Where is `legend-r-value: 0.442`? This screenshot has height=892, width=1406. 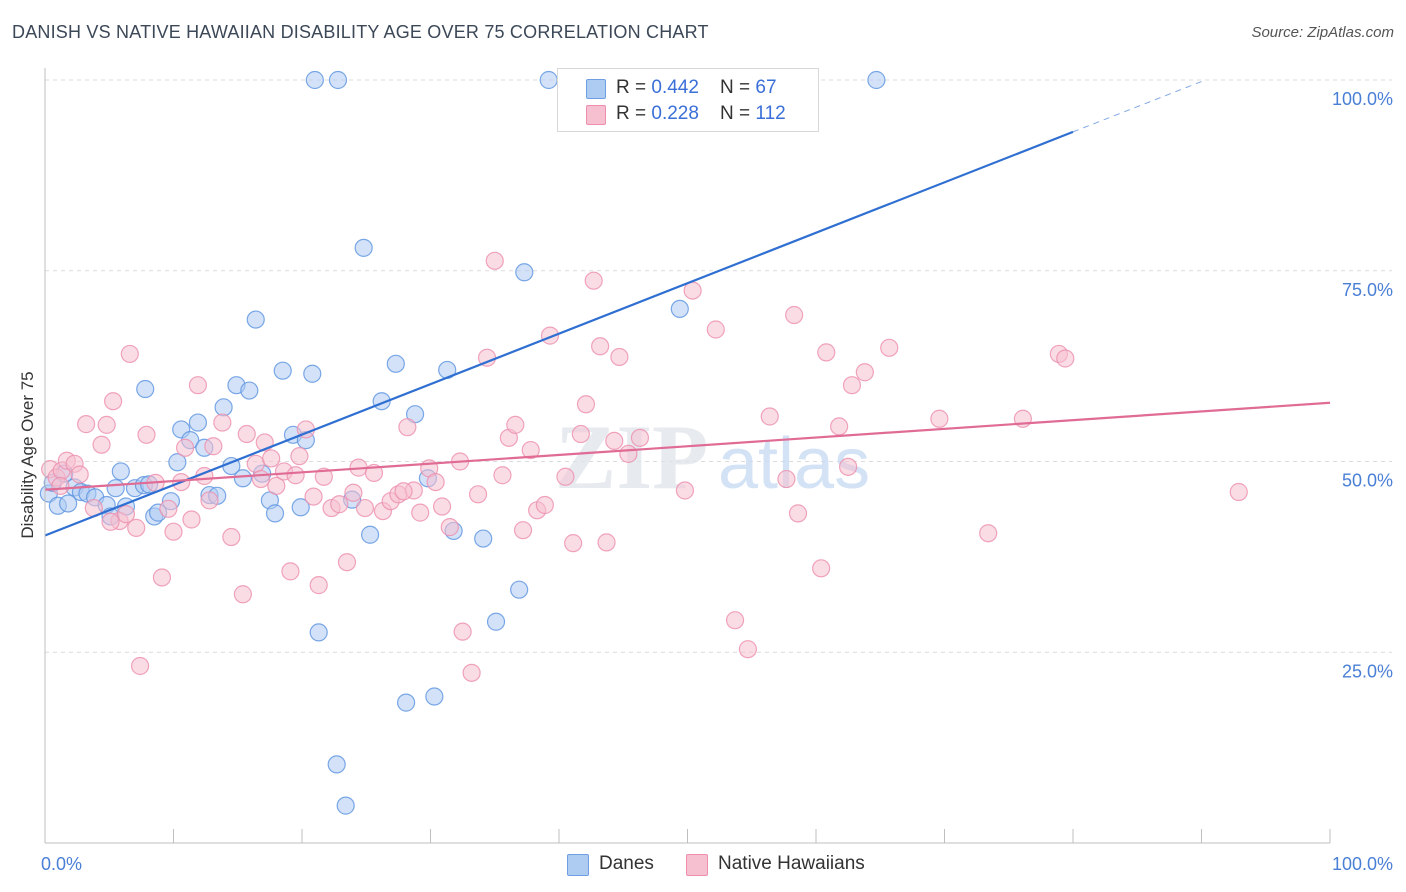
legend-r-value: 0.442 is located at coordinates (675, 87).